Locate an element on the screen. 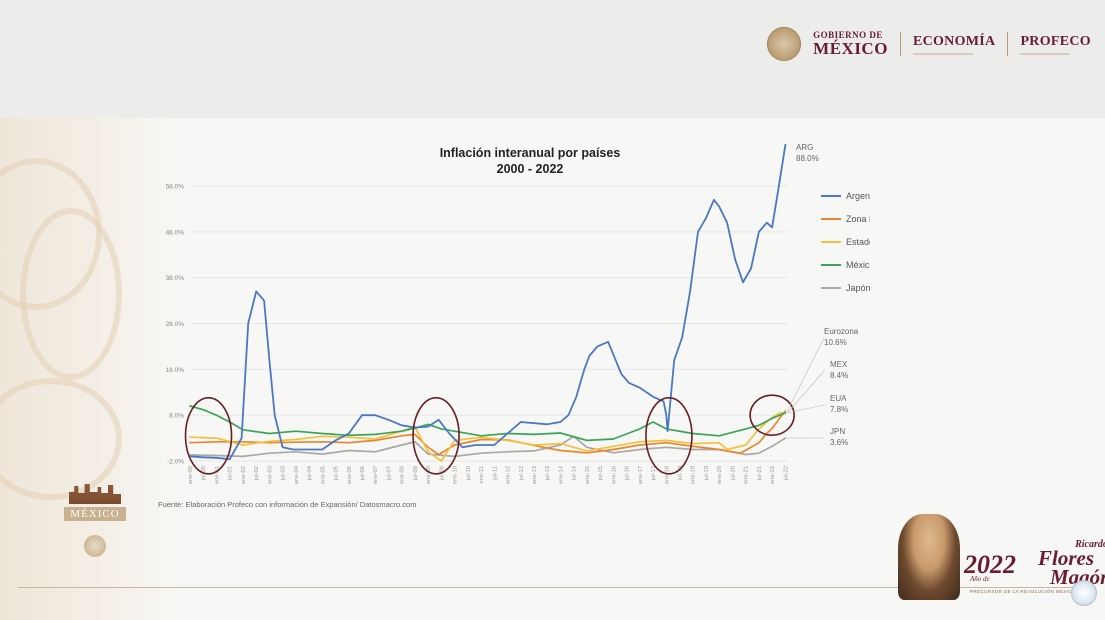 Image resolution: width=1105 pixels, height=620 pixels. seal-icon is located at coordinates (95, 546).